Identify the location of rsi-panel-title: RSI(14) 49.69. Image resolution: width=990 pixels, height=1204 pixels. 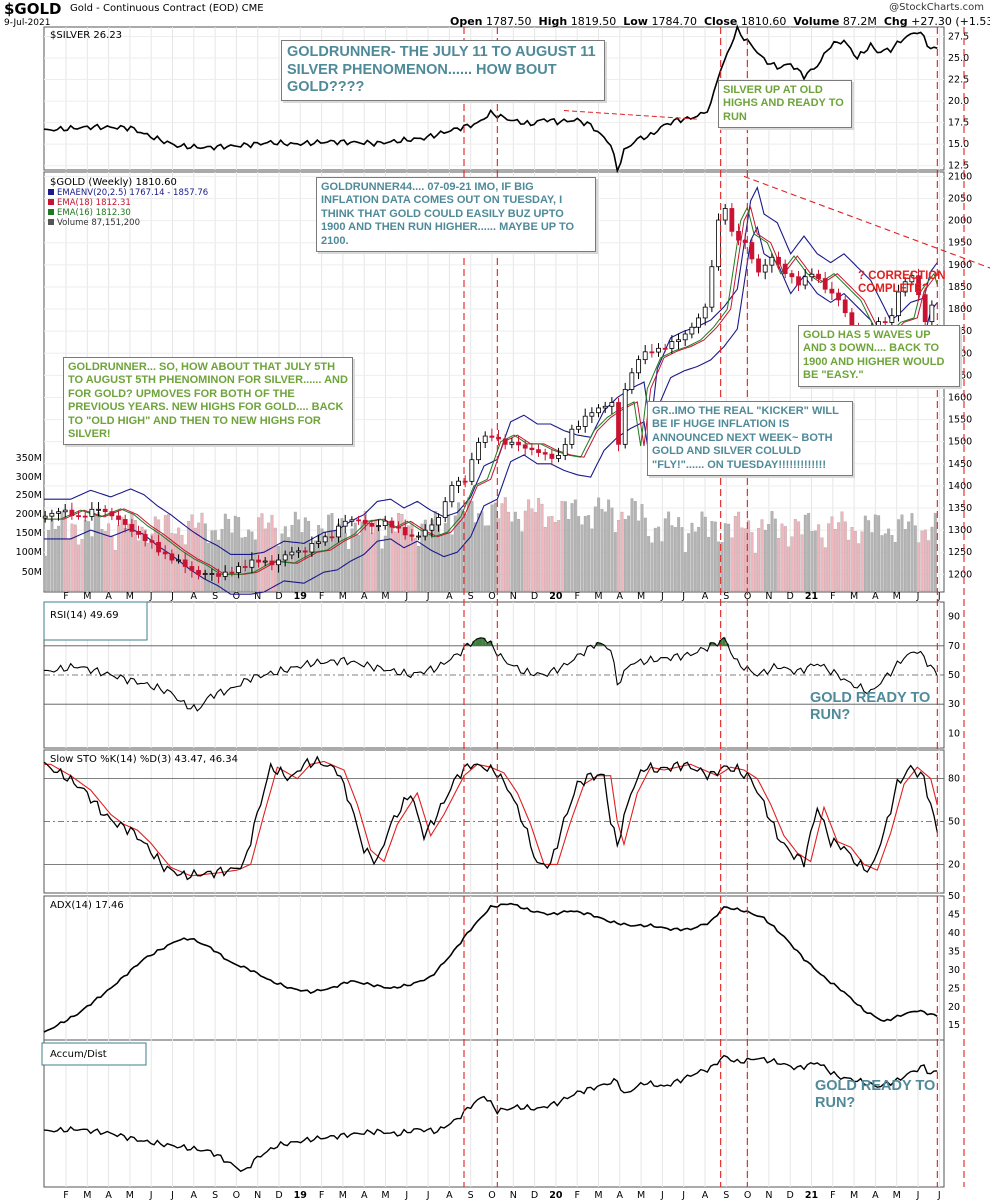
(84, 615).